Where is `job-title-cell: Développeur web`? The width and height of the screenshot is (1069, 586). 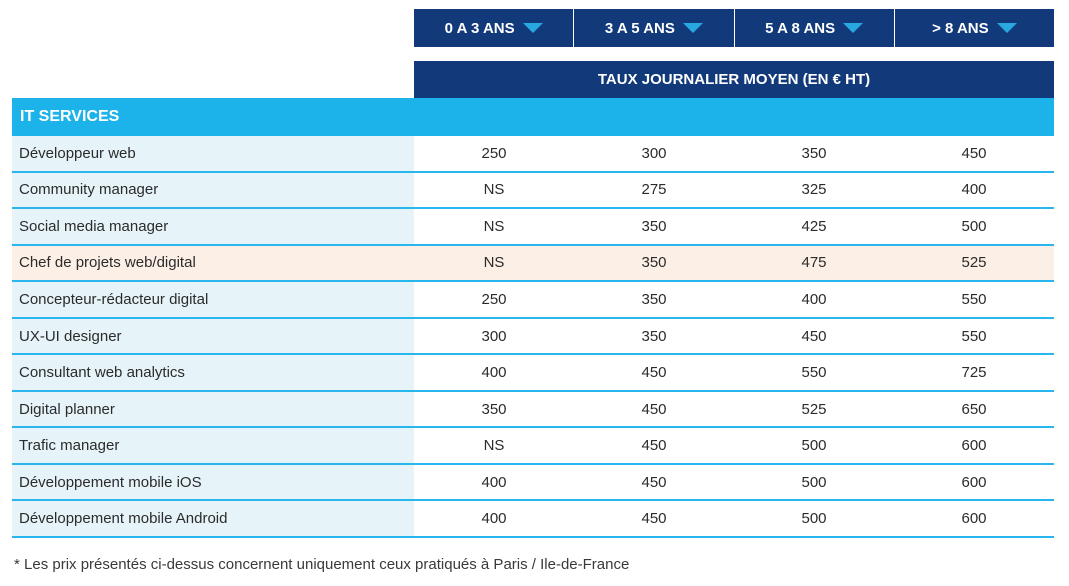 job-title-cell: Développeur web is located at coordinates (213, 153).